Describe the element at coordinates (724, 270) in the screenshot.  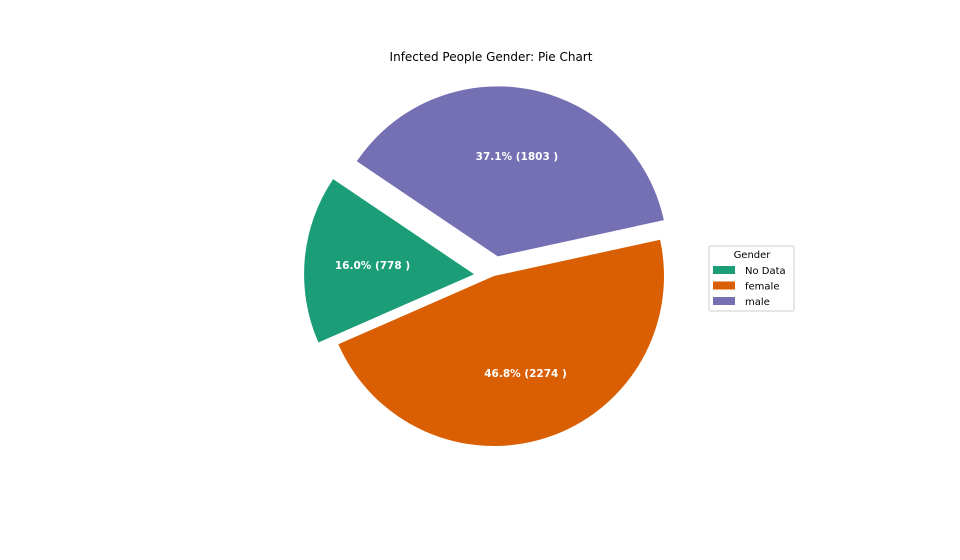
I see `legend-swatch-no-data` at that location.